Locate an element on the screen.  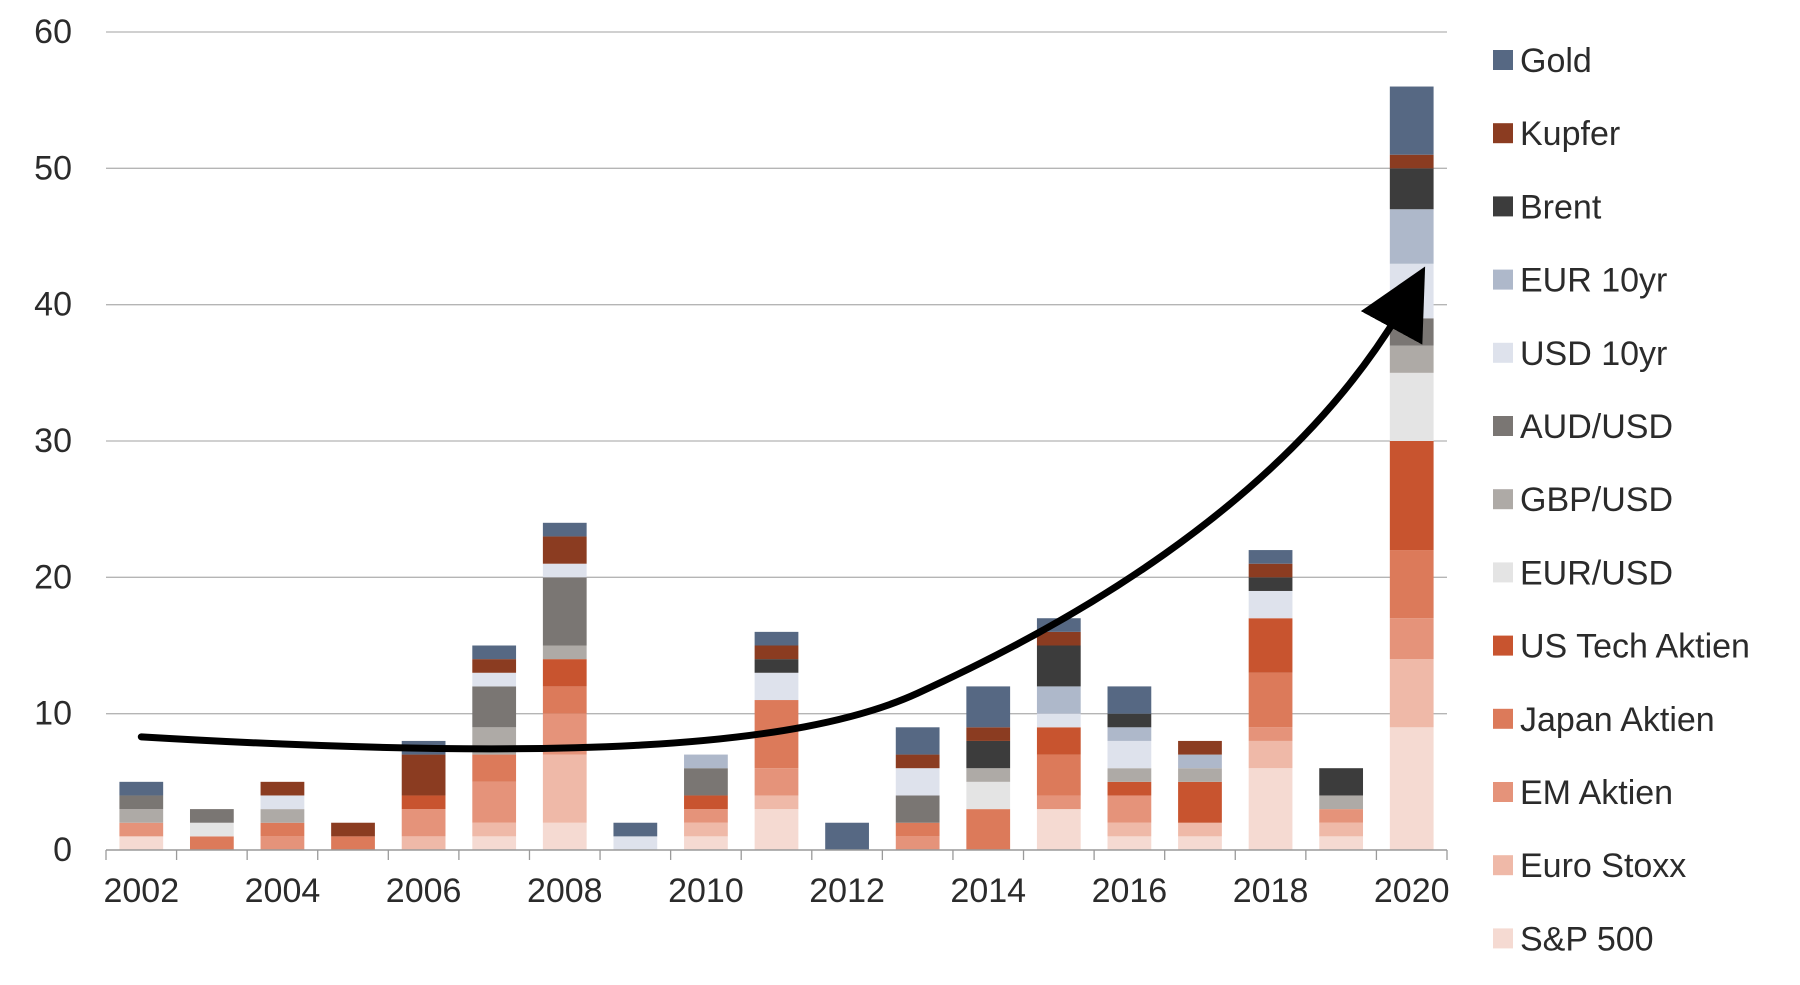
legend-item: GBP/USD is located at coordinates (1583, 500).